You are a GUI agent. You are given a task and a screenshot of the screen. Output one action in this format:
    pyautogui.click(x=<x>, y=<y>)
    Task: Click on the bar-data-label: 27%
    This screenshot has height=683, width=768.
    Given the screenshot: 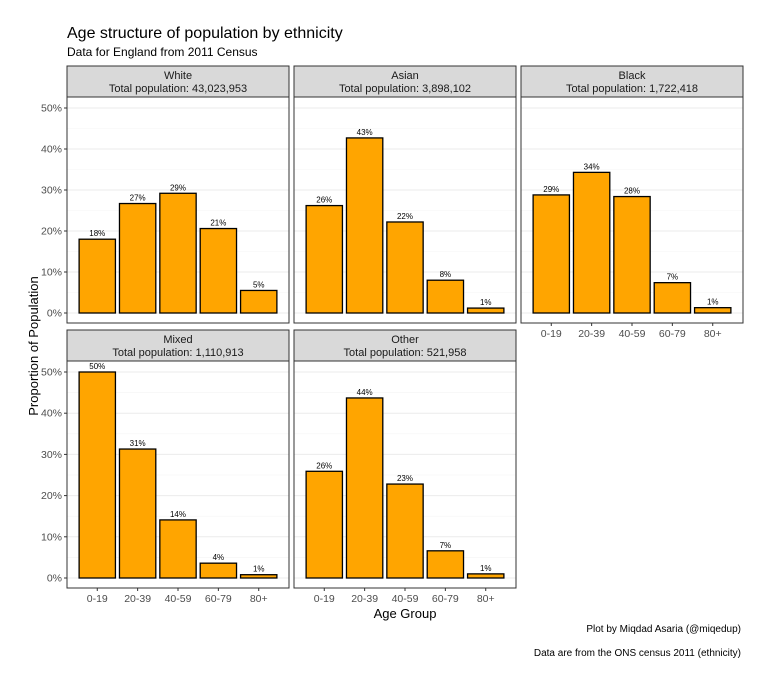 What is the action you would take?
    pyautogui.click(x=138, y=198)
    